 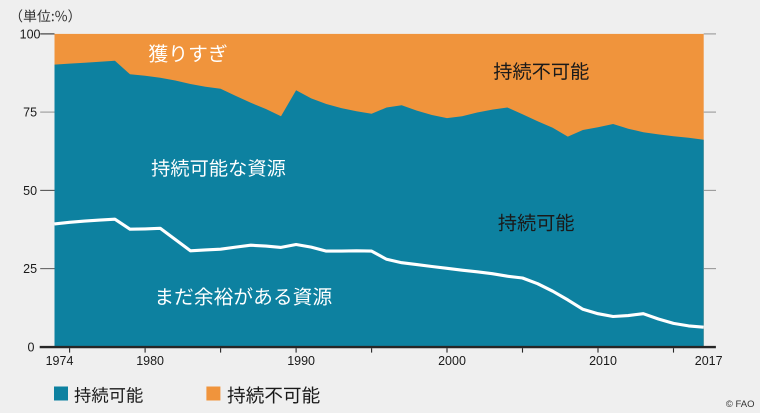 What do you see at coordinates (709, 361) in the screenshot?
I see `svg-text: 2017` at bounding box center [709, 361].